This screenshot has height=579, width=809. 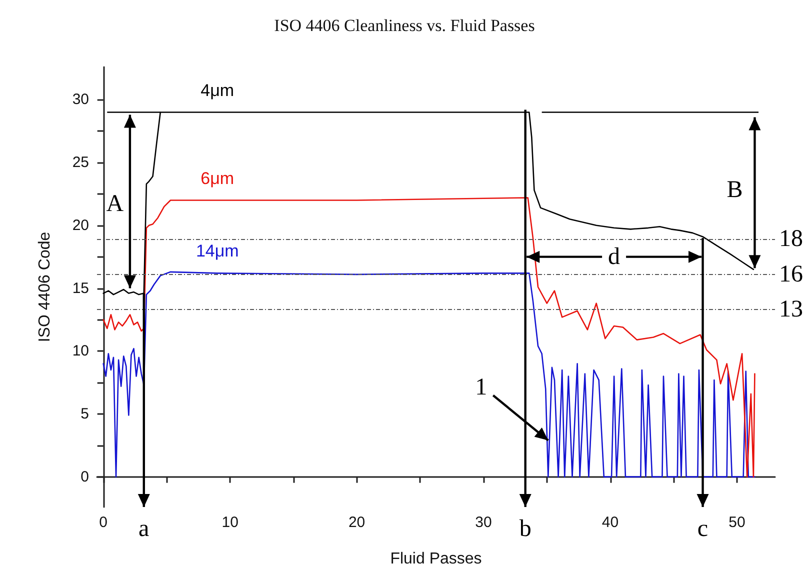 I want to click on chart-title: ISO 4406 Cleanliness vs. Fluid Passes, so click(x=404, y=25).